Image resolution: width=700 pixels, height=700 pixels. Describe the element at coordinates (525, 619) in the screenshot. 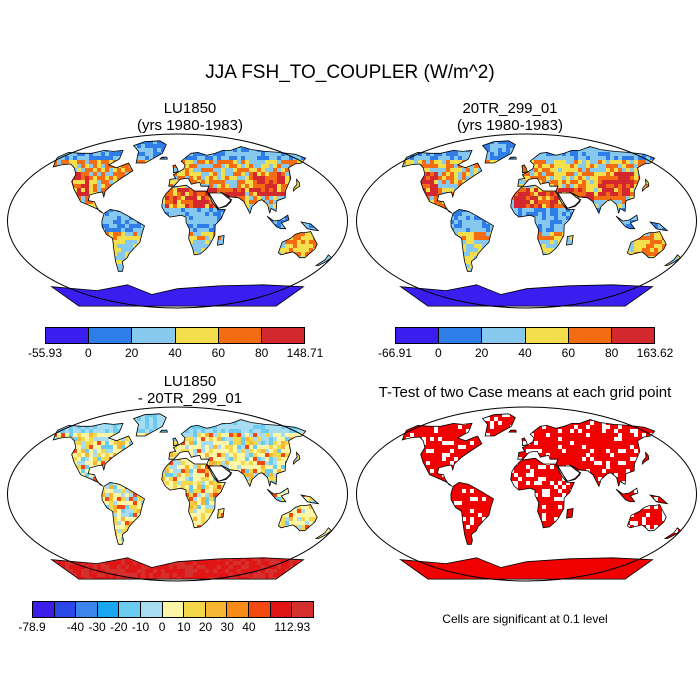

I see `significance-note: Cells are significant at 0.1 level` at that location.